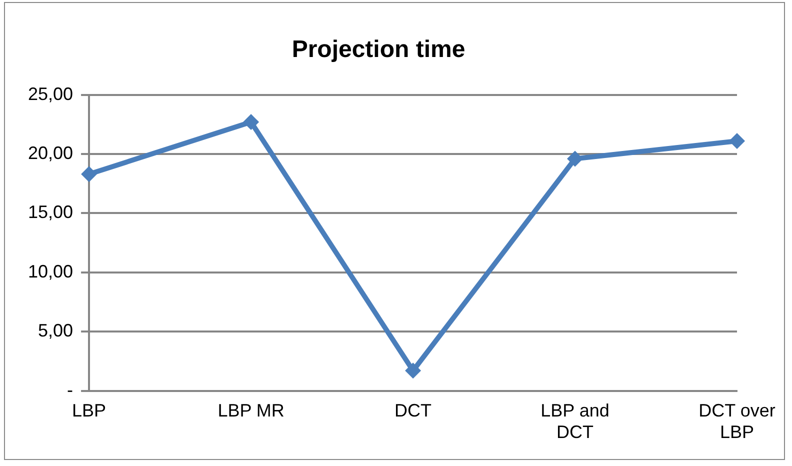 Image resolution: width=792 pixels, height=466 pixels. What do you see at coordinates (413, 410) in the screenshot?
I see `x-tick-label: DCT` at bounding box center [413, 410].